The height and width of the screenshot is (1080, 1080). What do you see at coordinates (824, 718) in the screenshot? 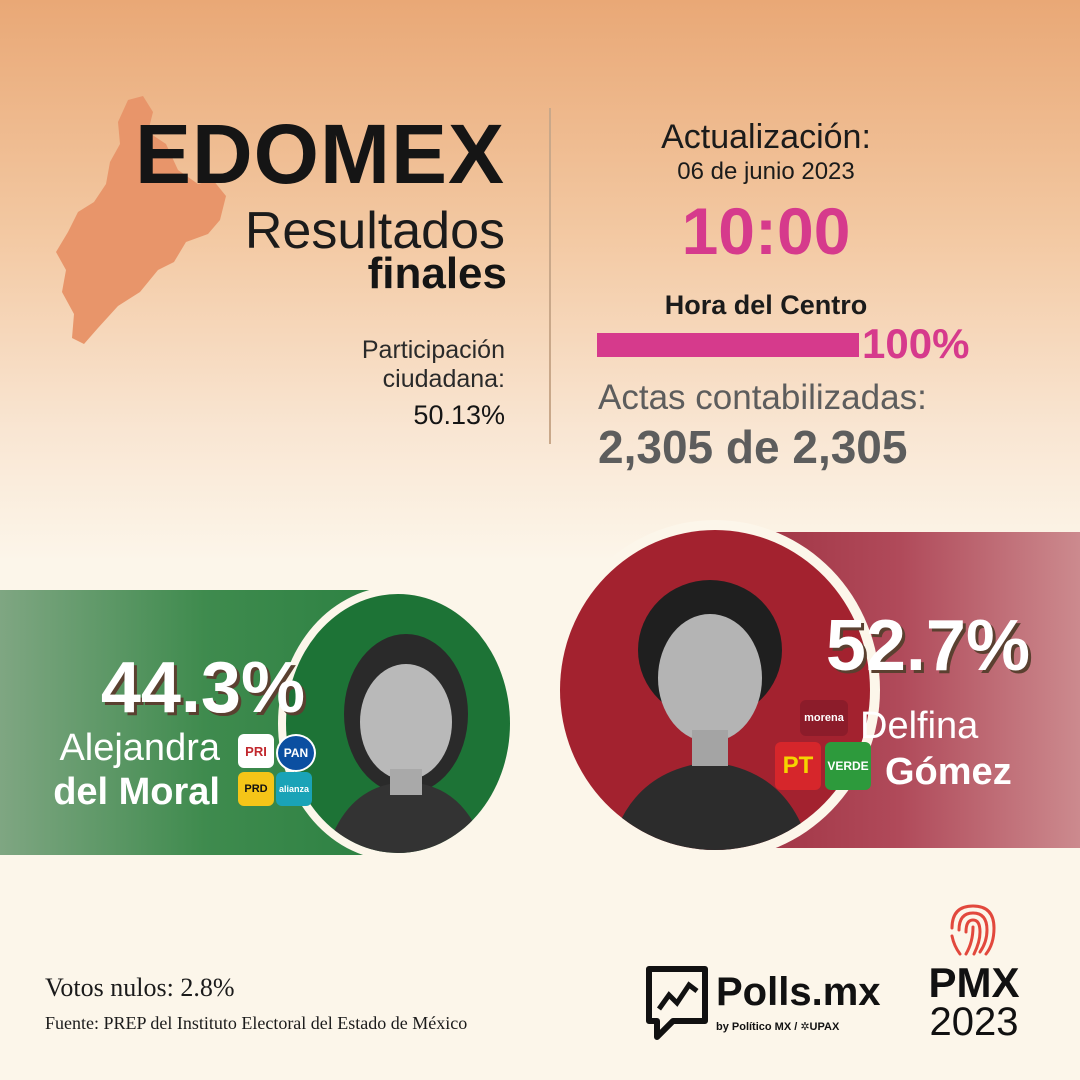
I see `morena-logo-icon: morena` at bounding box center [824, 718].